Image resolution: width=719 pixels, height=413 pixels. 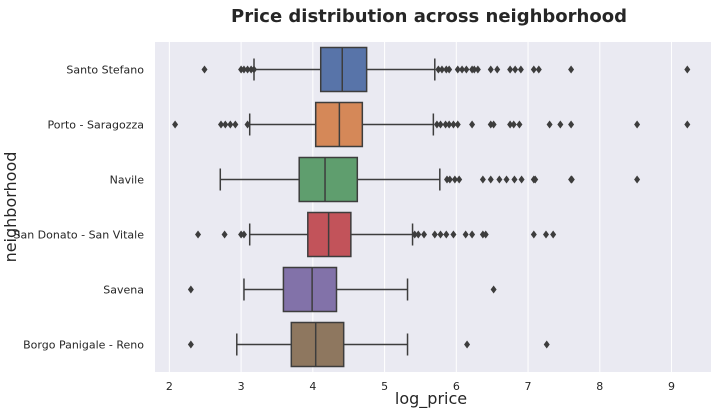 What do you see at coordinates (105, 70) in the screenshot?
I see `y-category-label: Santo Stefano` at bounding box center [105, 70].